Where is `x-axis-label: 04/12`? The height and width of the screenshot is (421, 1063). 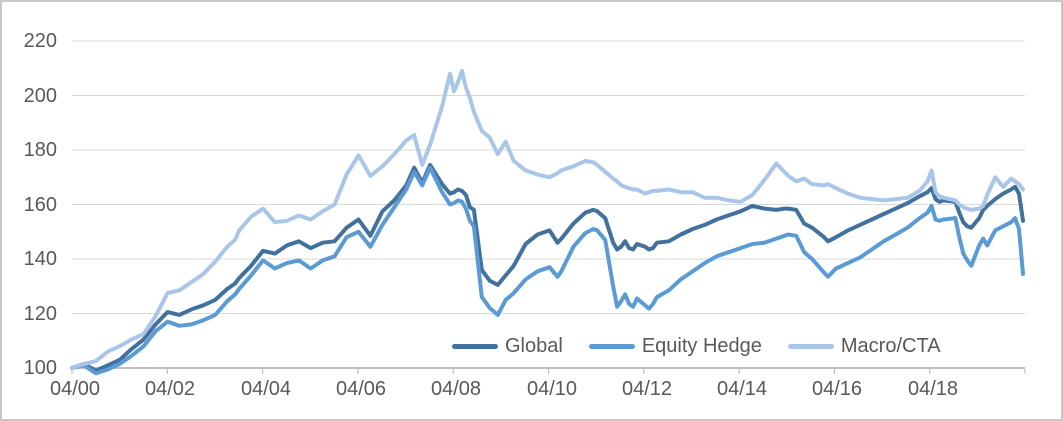
x-axis-label: 04/12 is located at coordinates (647, 389).